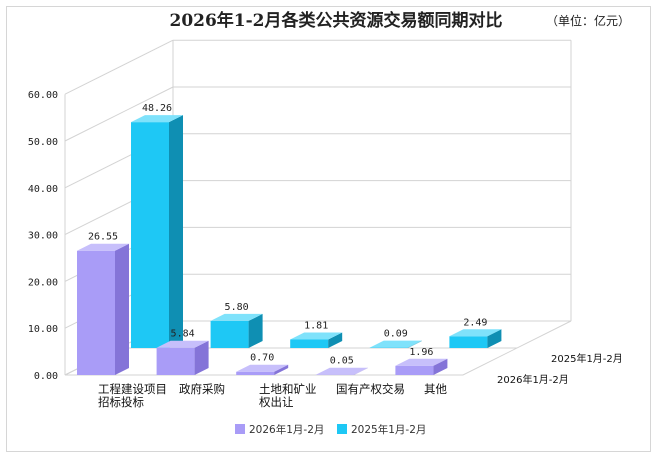  Describe the element at coordinates (342, 361) in the screenshot. I see `data-label: 0.05` at that location.